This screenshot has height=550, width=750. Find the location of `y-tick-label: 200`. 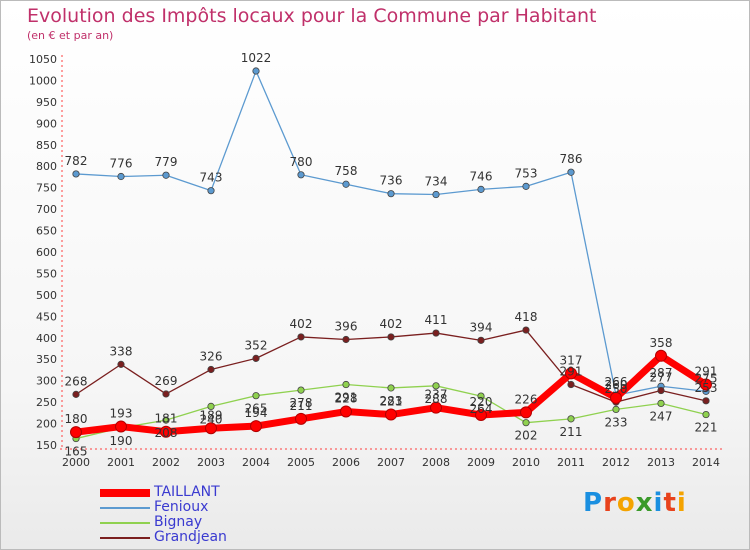

y-tick-label: 200 is located at coordinates (46, 424).